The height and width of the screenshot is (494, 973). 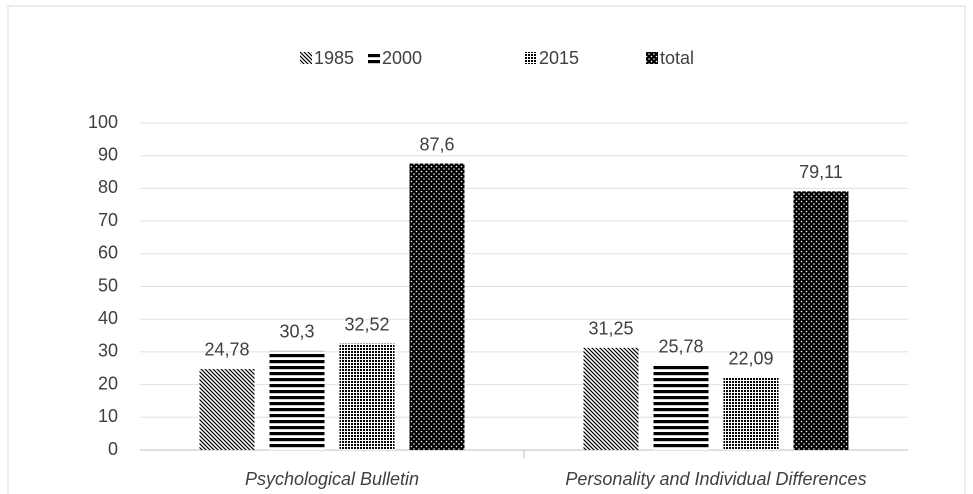 What do you see at coordinates (334, 58) in the screenshot?
I see `legend-label: 1985` at bounding box center [334, 58].